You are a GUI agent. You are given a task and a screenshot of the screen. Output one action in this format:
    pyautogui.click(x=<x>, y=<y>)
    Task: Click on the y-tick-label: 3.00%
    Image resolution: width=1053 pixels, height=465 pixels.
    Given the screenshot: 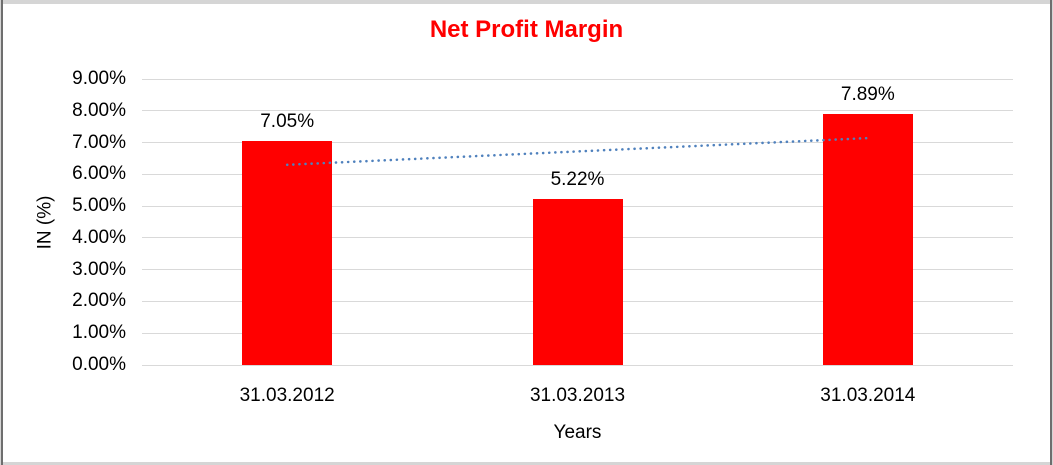 What is the action you would take?
    pyautogui.click(x=99, y=269)
    